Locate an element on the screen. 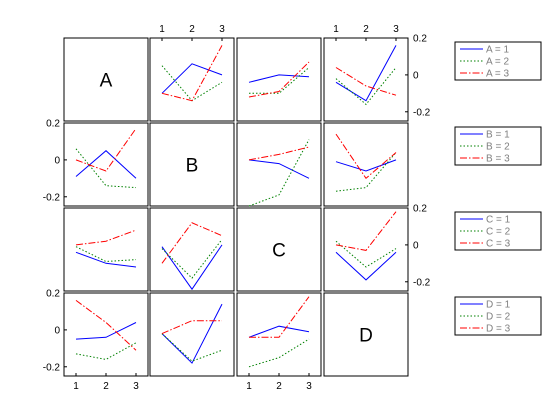 This screenshot has width=560, height=420. legend-C: C = 1C = 2C = 3 is located at coordinates (498, 231).